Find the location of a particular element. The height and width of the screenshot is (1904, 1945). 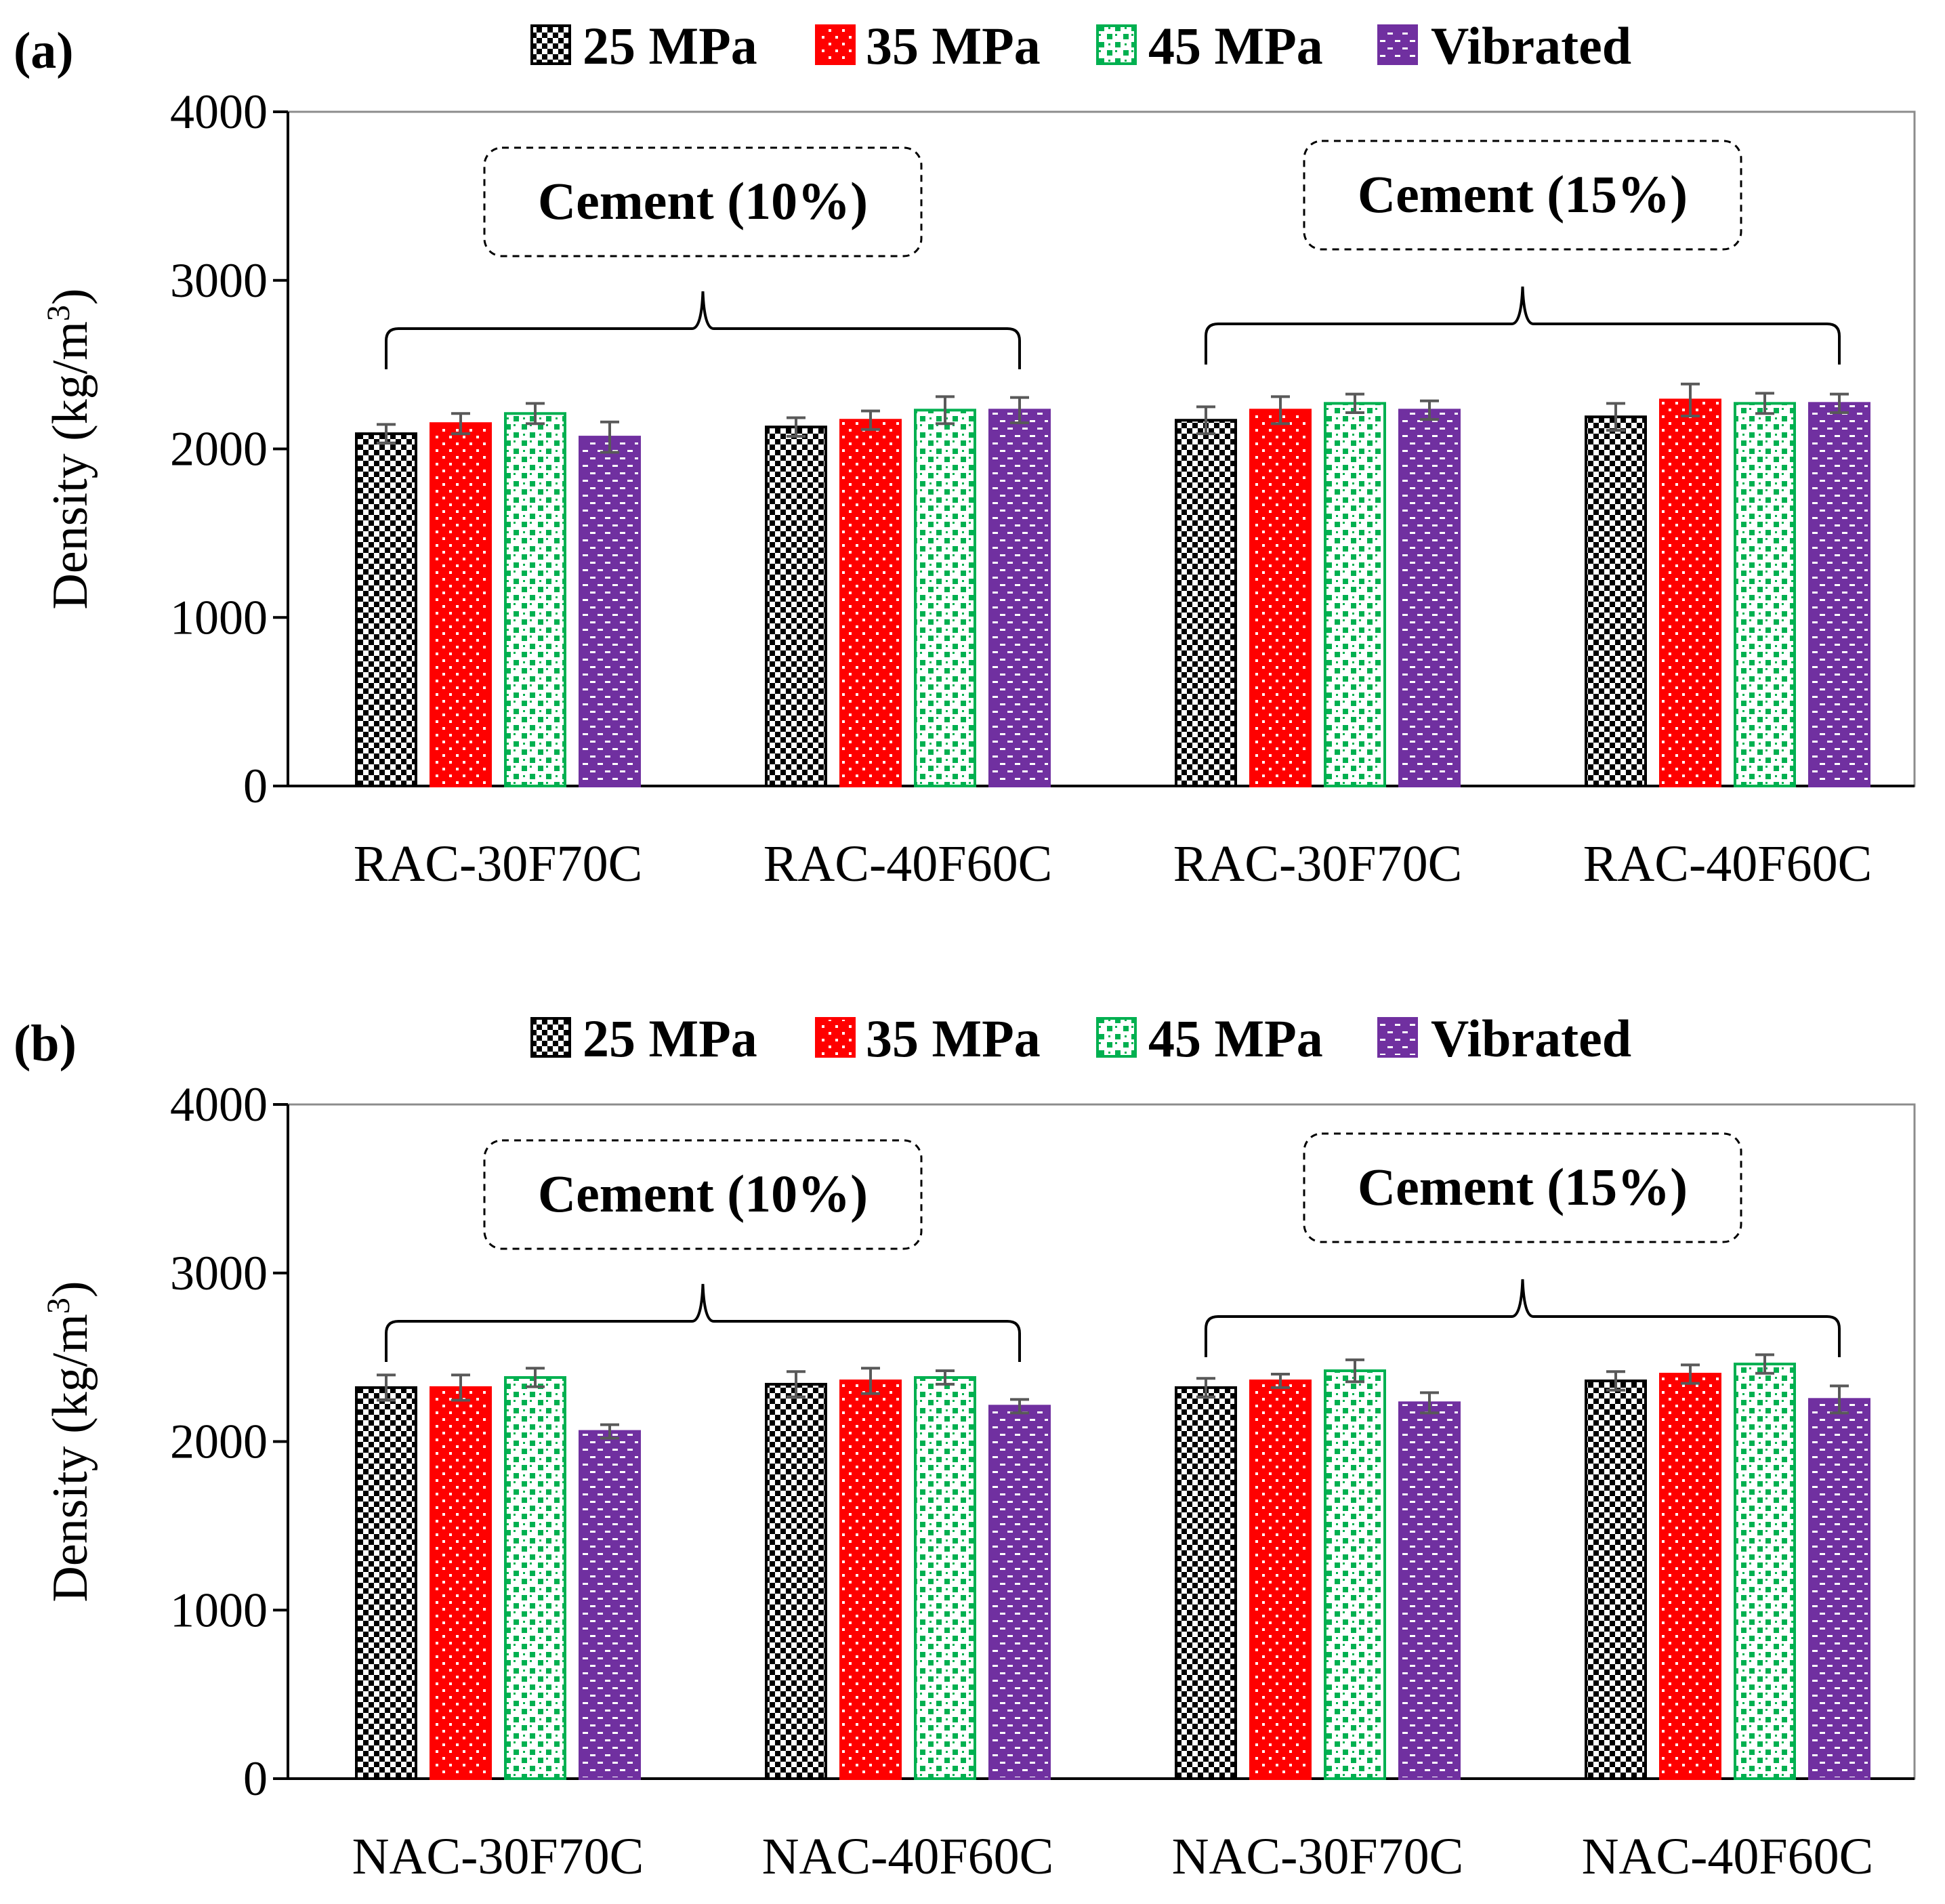

legend-label: Vibrated is located at coordinates (1531, 1038).